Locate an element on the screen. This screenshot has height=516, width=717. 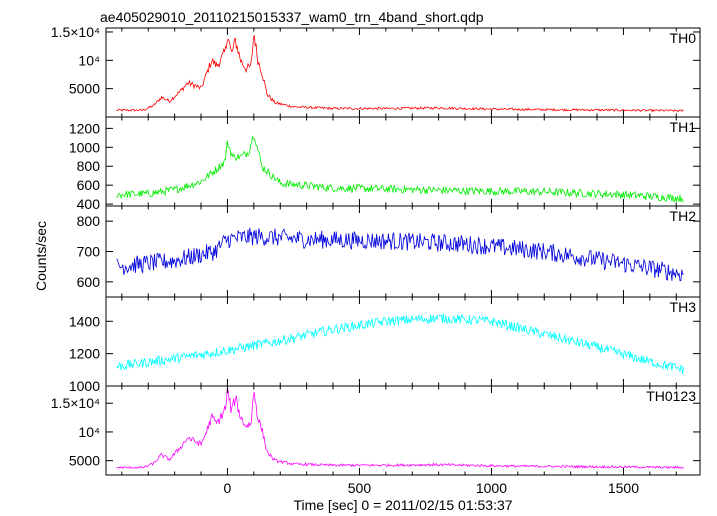
series-line-th1 is located at coordinates (400, 169).